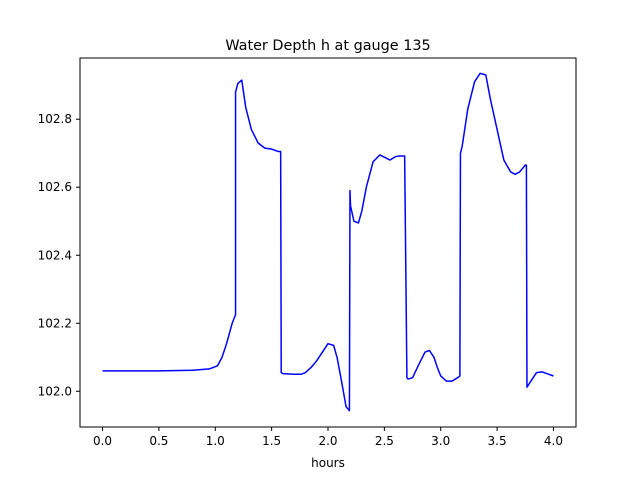  What do you see at coordinates (440, 441) in the screenshot?
I see `x-tick-label: 3.0` at bounding box center [440, 441].